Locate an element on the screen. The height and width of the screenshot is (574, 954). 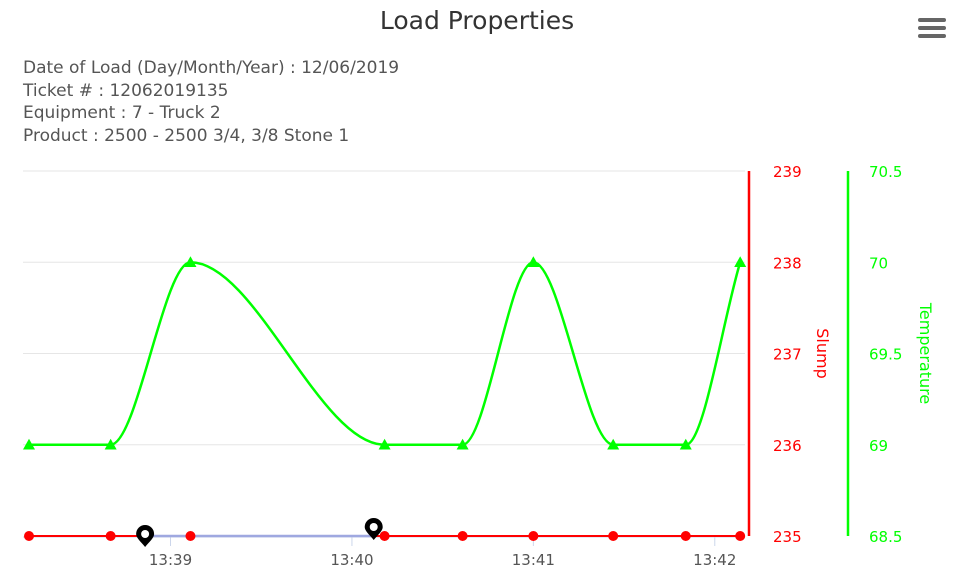
ticket-number: Ticket # : 12062019135 is located at coordinates (126, 90).